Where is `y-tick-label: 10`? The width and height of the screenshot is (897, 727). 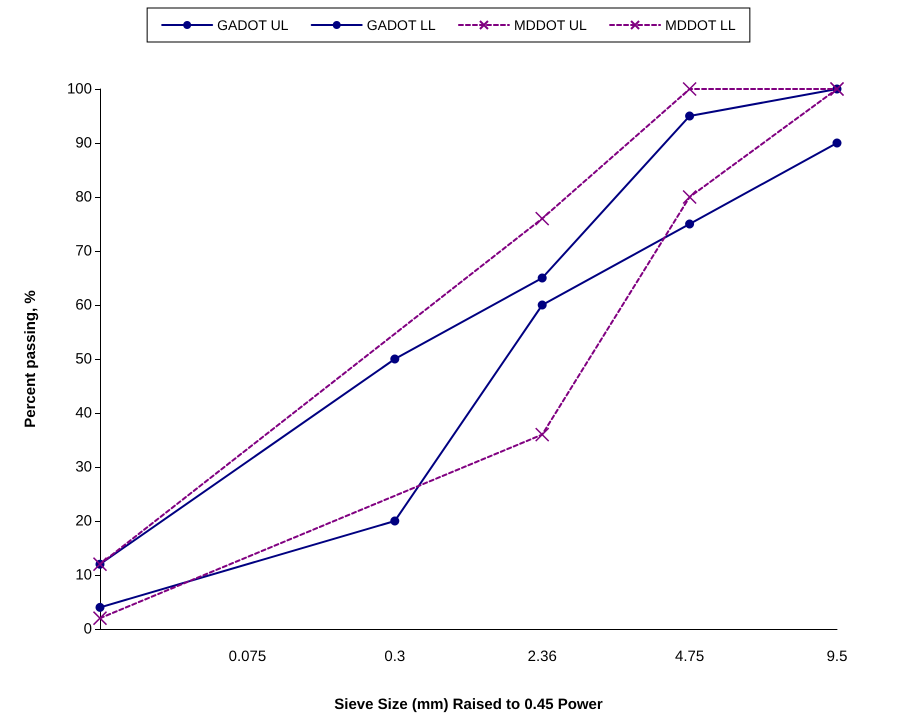
y-tick-label: 10 is located at coordinates (83, 575).